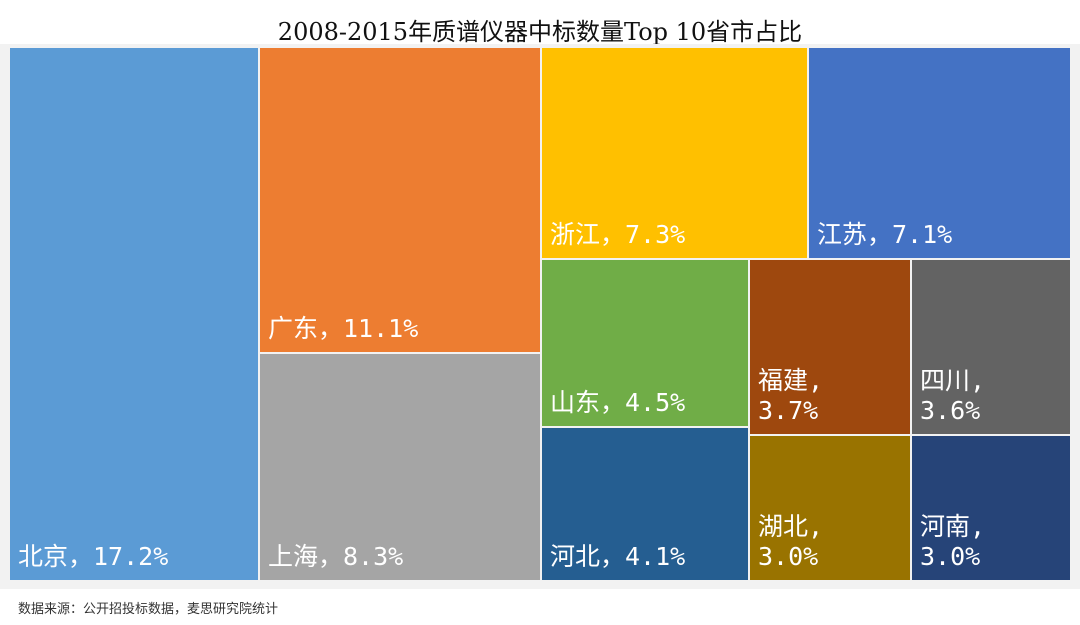 This screenshot has height=625, width=1080. Describe the element at coordinates (991, 347) in the screenshot. I see `treemap-tile-9: 四川, 3.6%` at that location.